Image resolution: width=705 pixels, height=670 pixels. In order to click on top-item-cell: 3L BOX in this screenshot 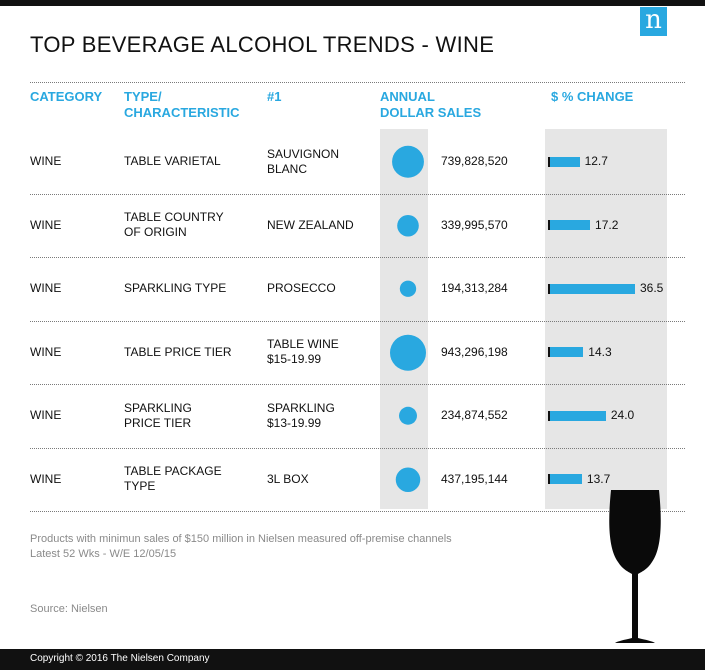, I will do `click(288, 478)`.